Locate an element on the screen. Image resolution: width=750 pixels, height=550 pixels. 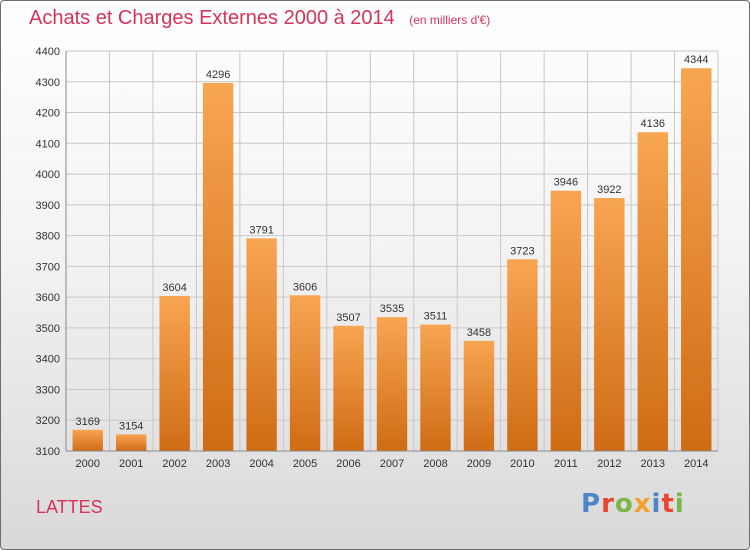
logo-letter: o is located at coordinates (624, 504).